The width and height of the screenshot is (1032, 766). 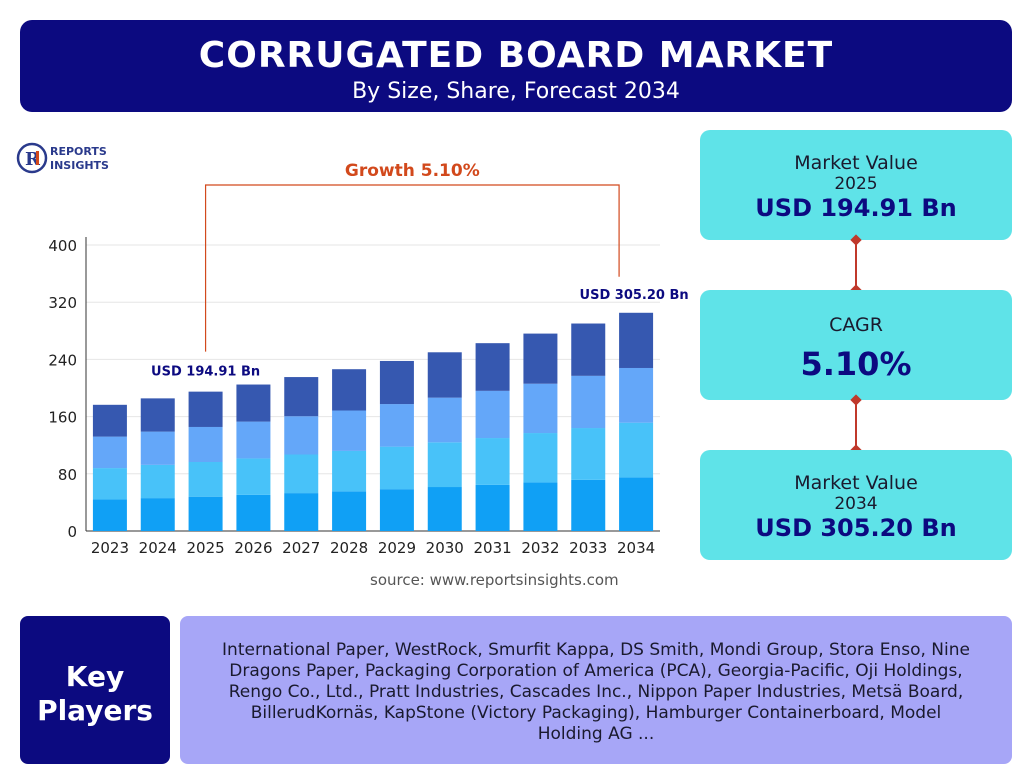 What do you see at coordinates (492, 548) in the screenshot?
I see `x-tick-label: 2031` at bounding box center [492, 548].